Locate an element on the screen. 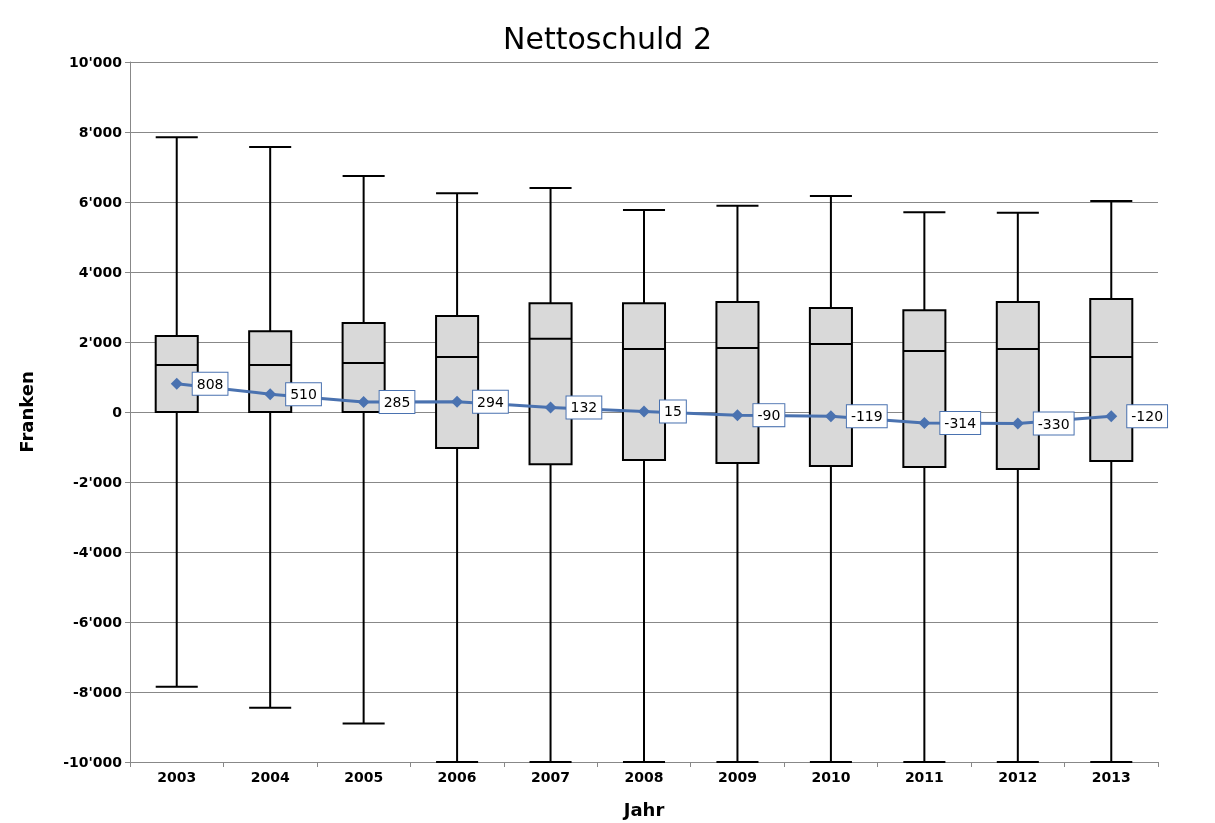 The width and height of the screenshot is (1215, 823). y-tick-label: 2'000 is located at coordinates (100, 342).